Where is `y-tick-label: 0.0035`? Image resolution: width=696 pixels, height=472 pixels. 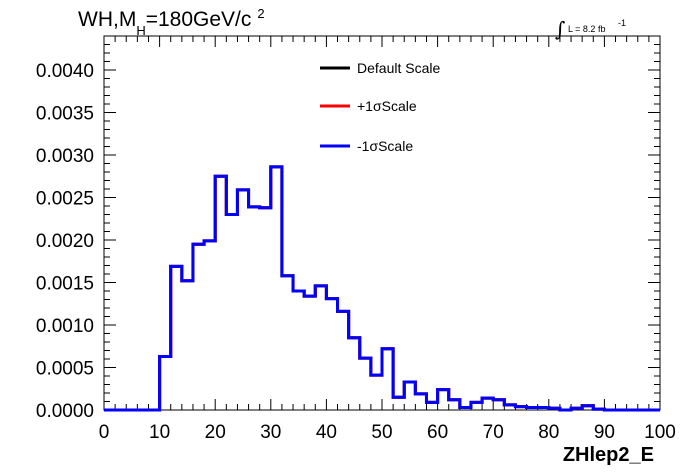
y-tick-label: 0.0035 is located at coordinates (65, 114).